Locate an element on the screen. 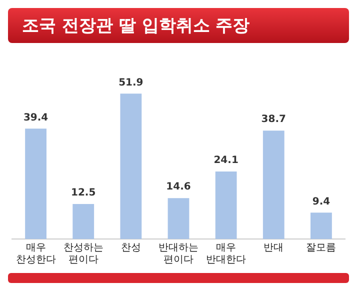  data-label: 39.4 is located at coordinates (35, 118).